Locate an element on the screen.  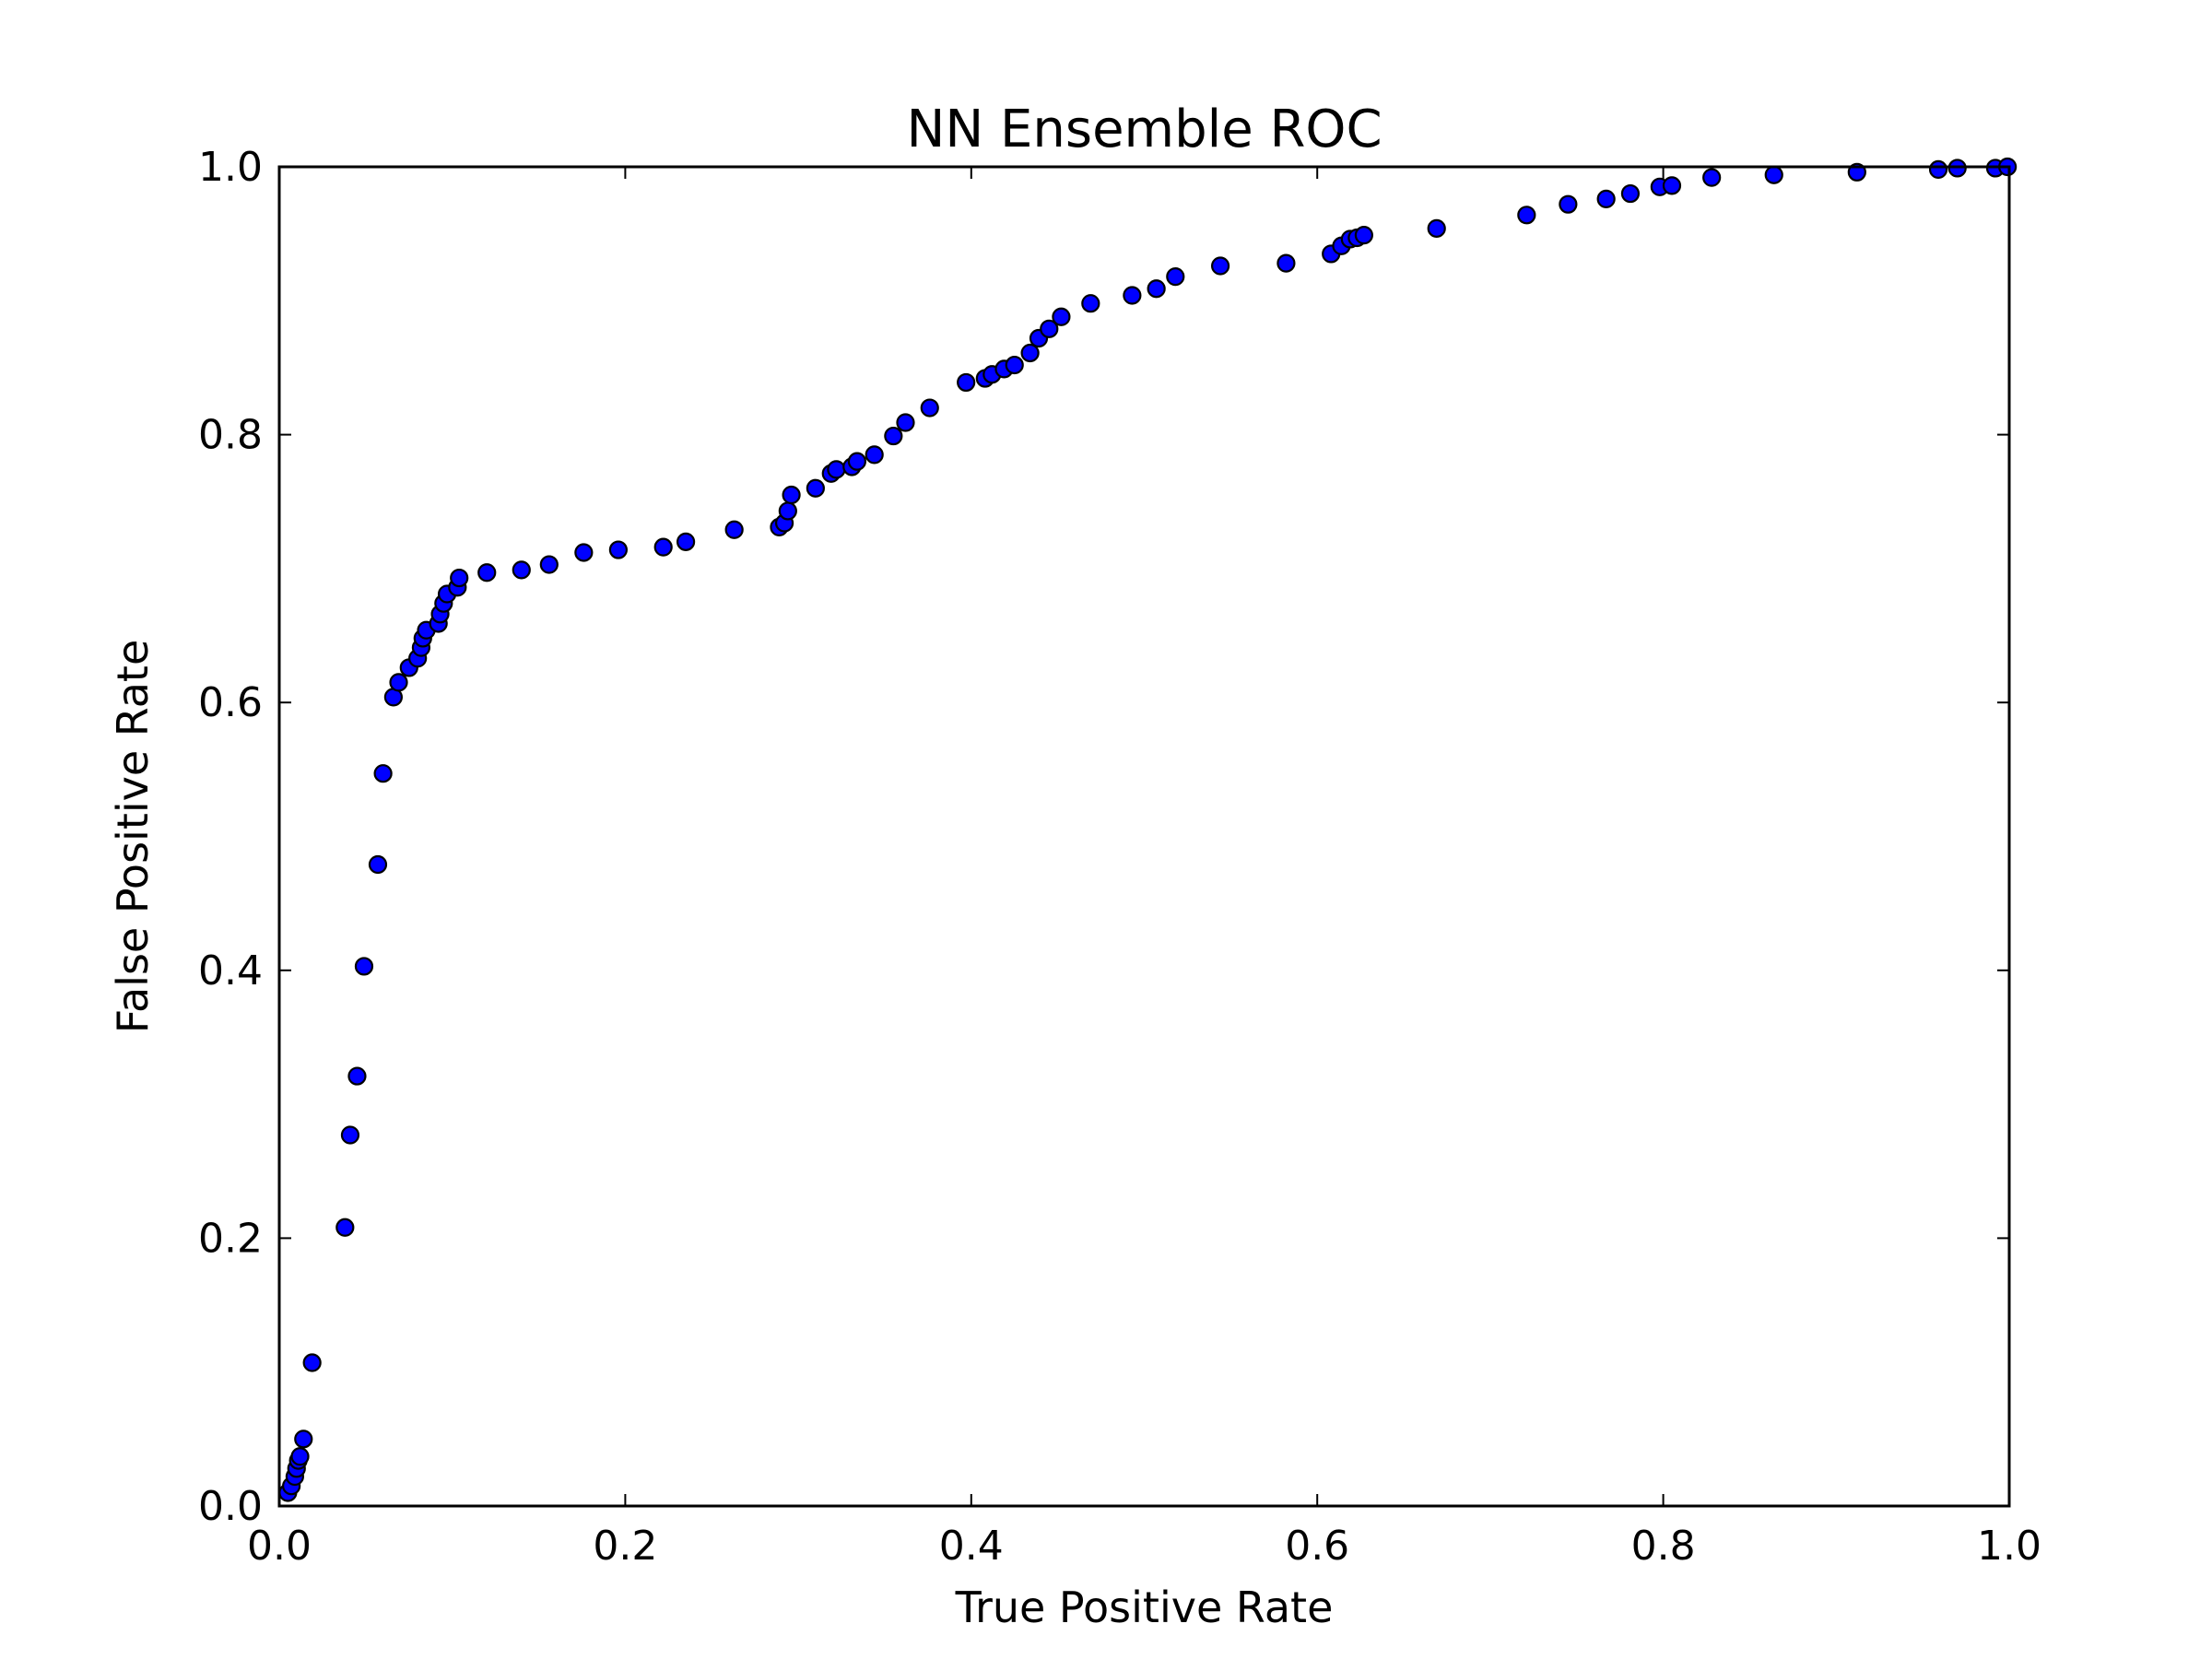
x-tick-label: 0.6 is located at coordinates (1317, 1546).